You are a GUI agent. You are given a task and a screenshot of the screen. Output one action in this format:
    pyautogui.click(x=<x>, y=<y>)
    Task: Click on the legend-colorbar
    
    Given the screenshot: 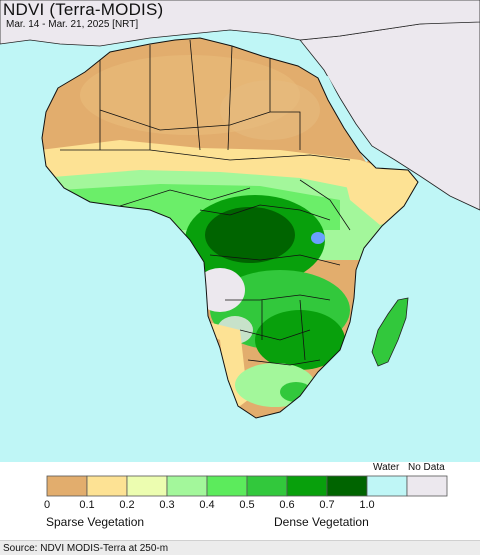 What is the action you would take?
    pyautogui.click(x=247, y=486)
    